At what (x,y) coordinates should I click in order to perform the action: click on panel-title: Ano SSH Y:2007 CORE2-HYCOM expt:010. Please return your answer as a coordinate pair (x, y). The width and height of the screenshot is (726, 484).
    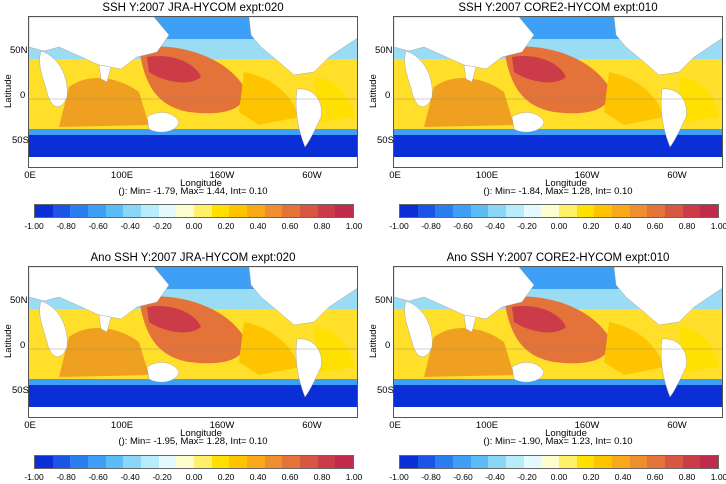
    Looking at the image, I should click on (558, 258).